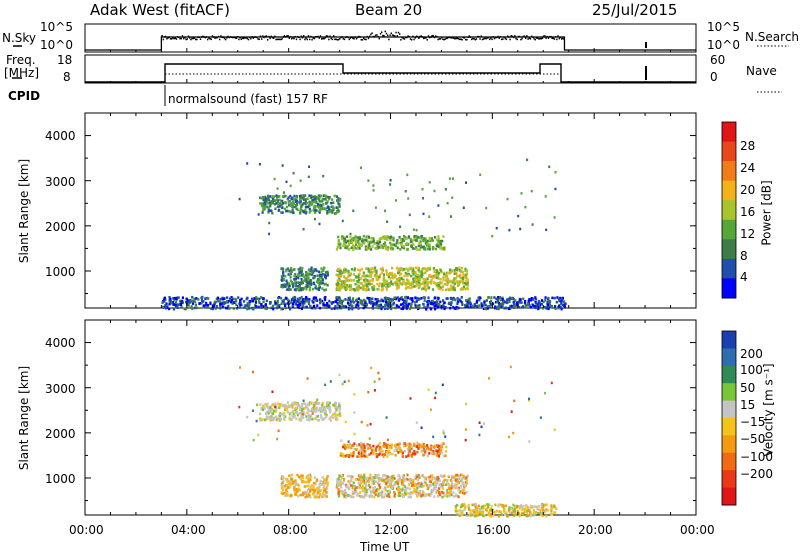 This screenshot has width=800, height=554. What do you see at coordinates (390, 43) in the screenshot?
I see `nsky-baseline` at bounding box center [390, 43].